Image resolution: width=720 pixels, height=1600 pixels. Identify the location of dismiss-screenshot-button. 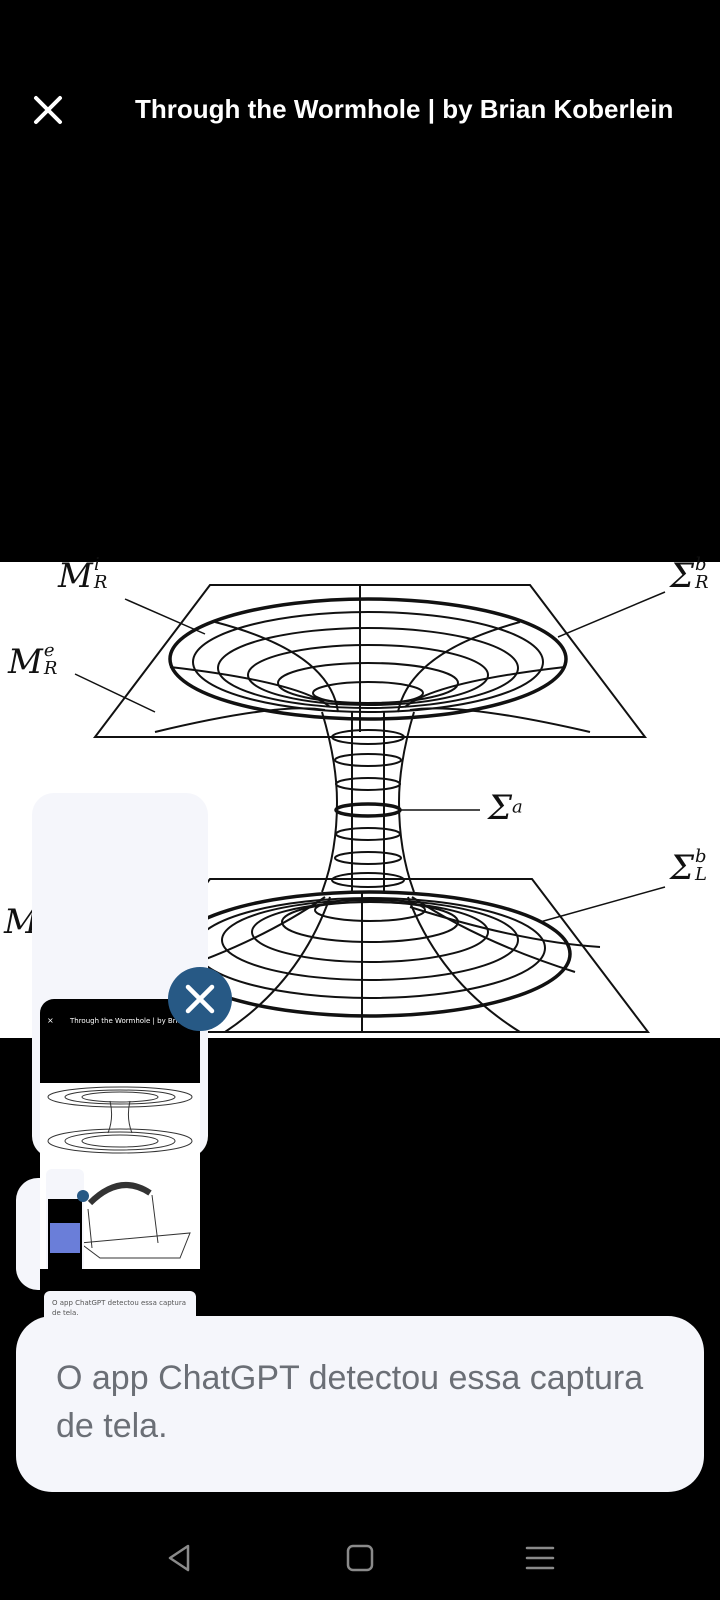
(200, 999).